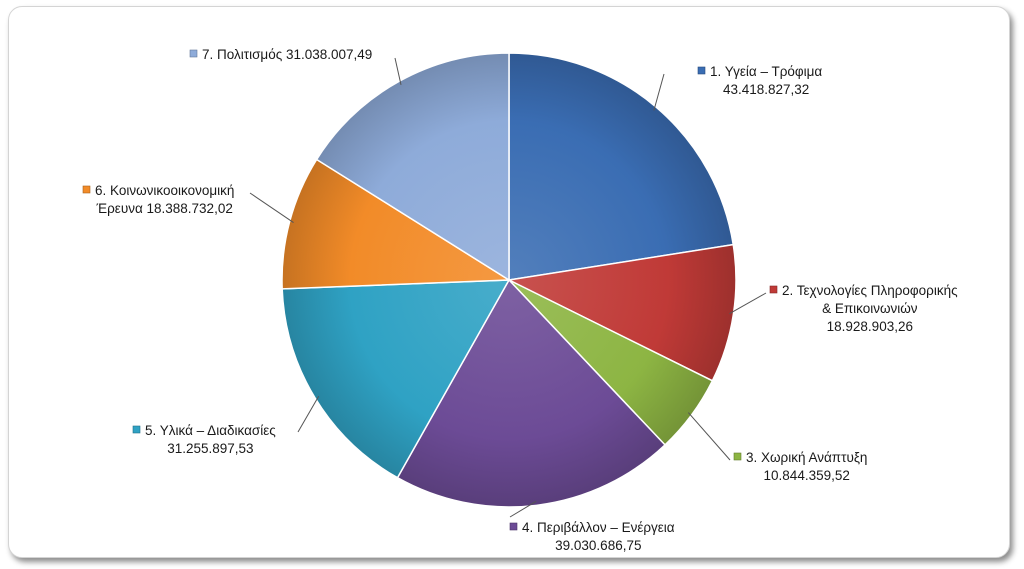 The height and width of the screenshot is (569, 1024). What do you see at coordinates (800, 466) in the screenshot?
I see `slice-label-3: 3. Χωρική Ανάπτυξη 10.844.359,52` at bounding box center [800, 466].